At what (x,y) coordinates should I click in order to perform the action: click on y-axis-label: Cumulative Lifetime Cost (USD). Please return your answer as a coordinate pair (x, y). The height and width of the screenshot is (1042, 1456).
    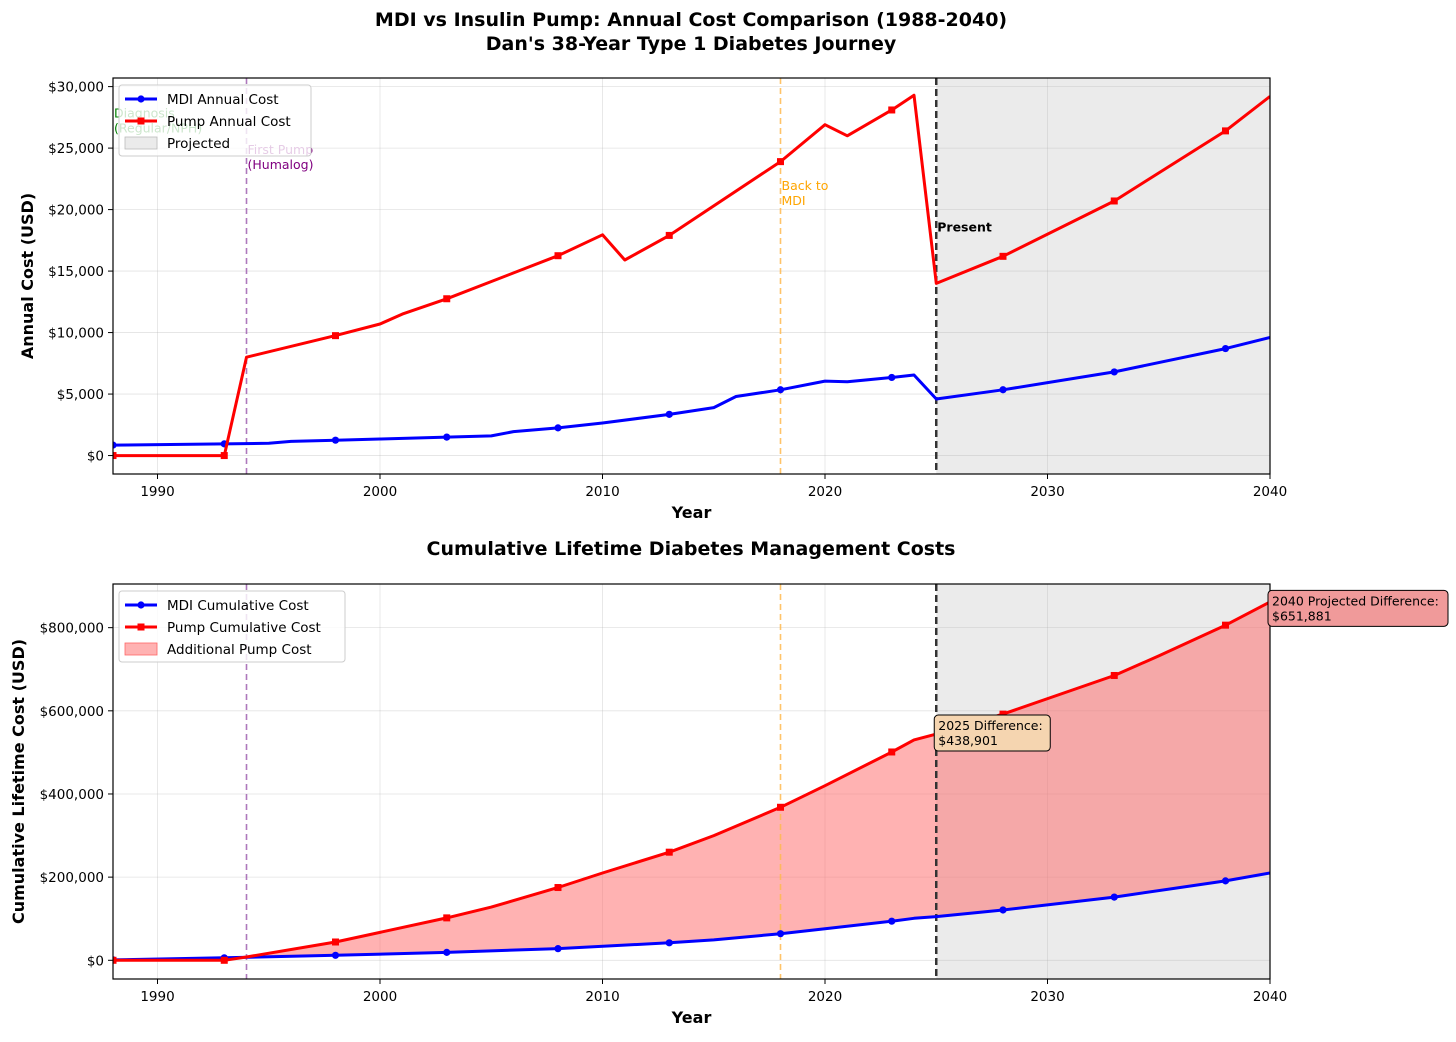
    Looking at the image, I should click on (18, 781).